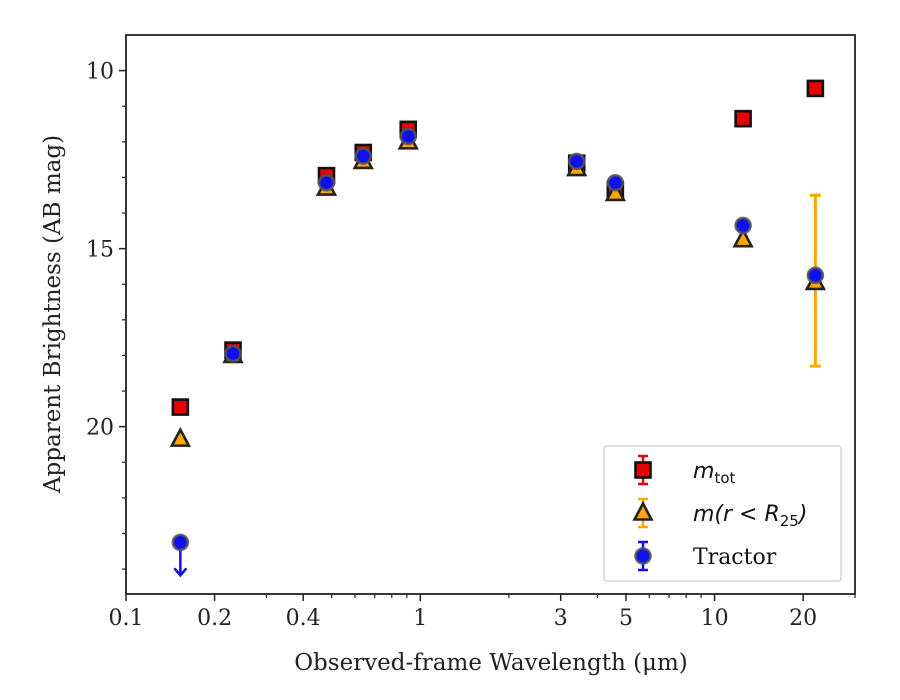  Describe the element at coordinates (803, 618) in the screenshot. I see `x-tick-label: 20` at that location.